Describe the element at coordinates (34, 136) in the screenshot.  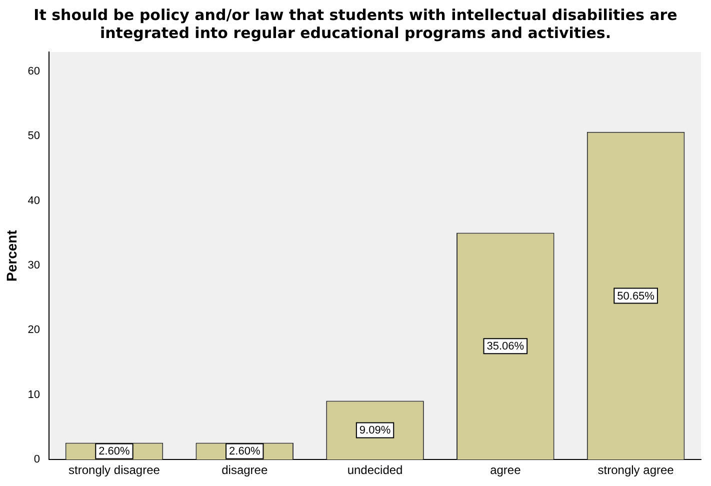
I see `y-tick-label: 50` at that location.